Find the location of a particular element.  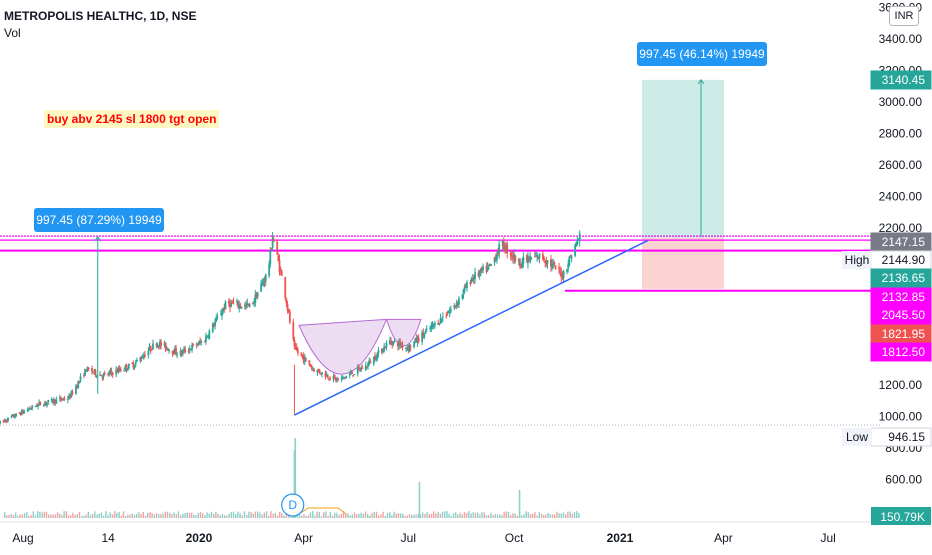

handle-pattern is located at coordinates (403, 332).